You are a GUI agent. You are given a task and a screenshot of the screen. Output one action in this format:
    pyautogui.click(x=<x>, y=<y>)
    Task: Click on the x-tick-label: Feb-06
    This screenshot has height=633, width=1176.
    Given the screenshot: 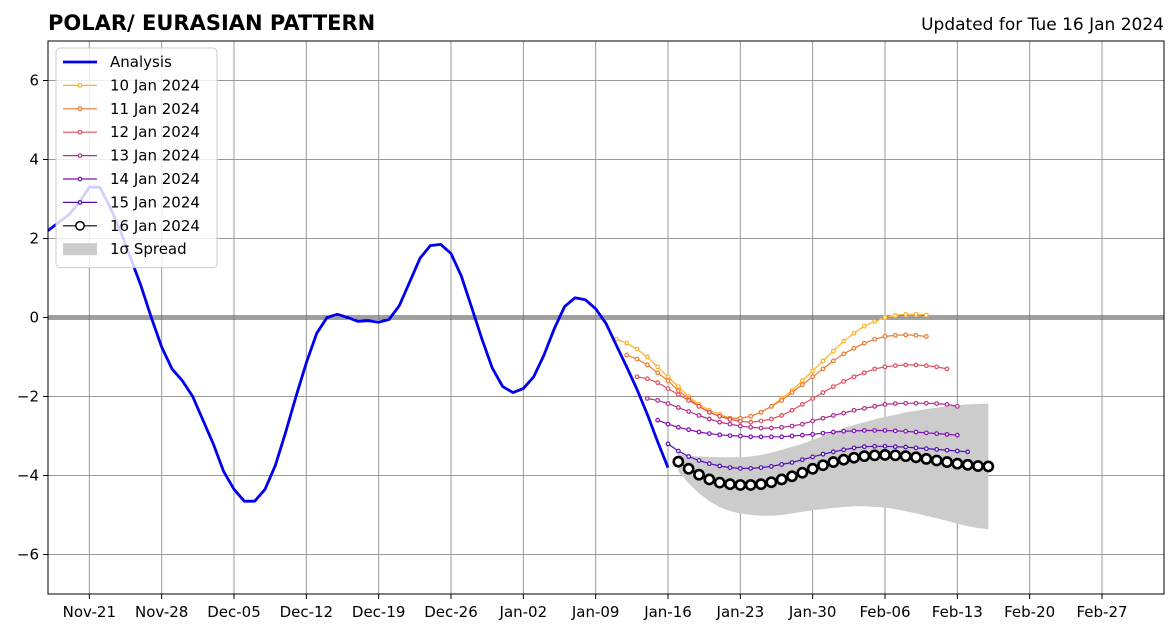 What is the action you would take?
    pyautogui.click(x=884, y=612)
    